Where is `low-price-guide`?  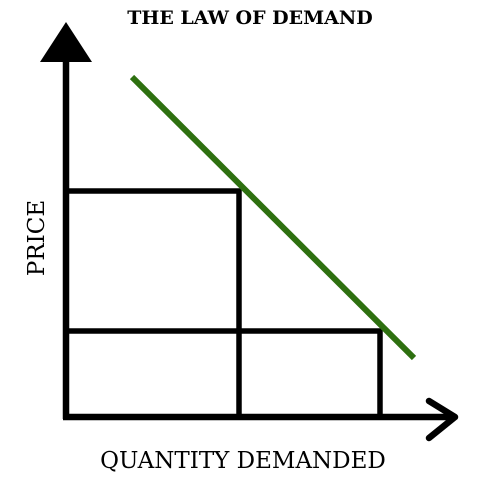
low-price-guide is located at coordinates (223, 374).